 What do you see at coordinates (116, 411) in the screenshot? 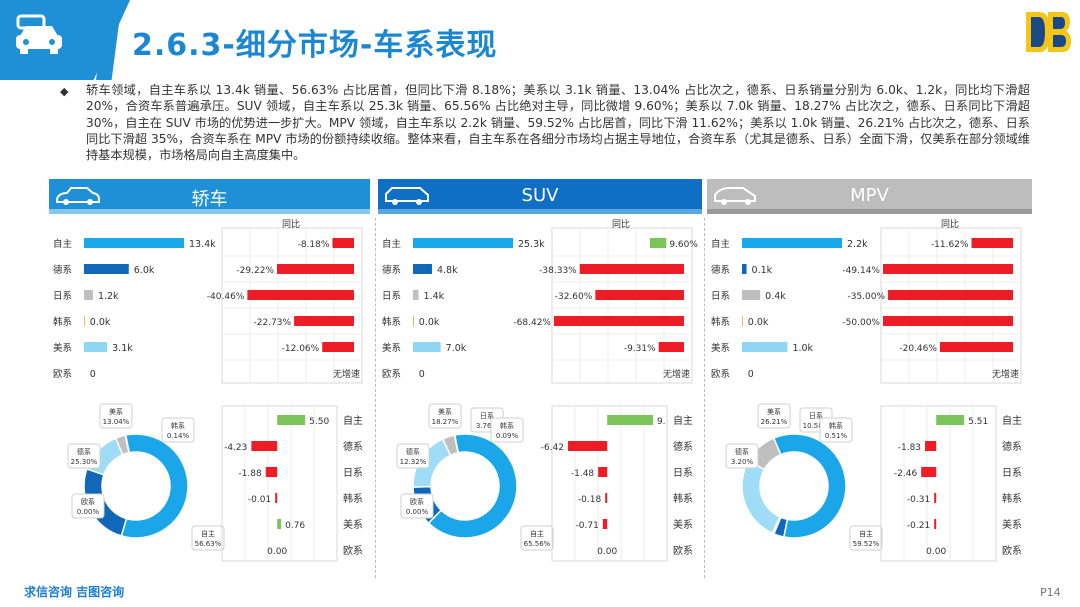
I see `pie-callout-category: 美系` at bounding box center [116, 411].